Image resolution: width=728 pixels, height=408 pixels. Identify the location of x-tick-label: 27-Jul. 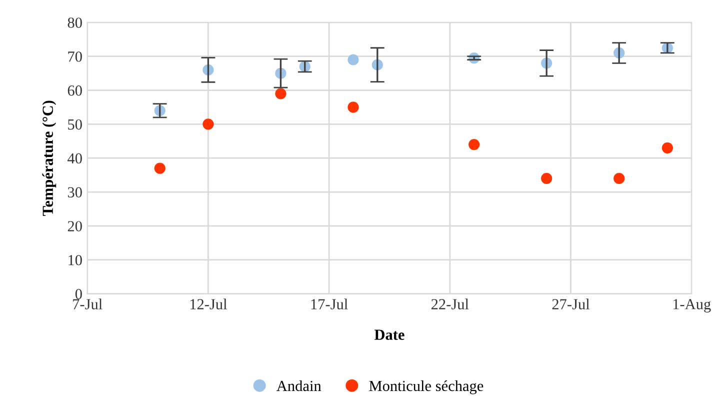
(571, 304).